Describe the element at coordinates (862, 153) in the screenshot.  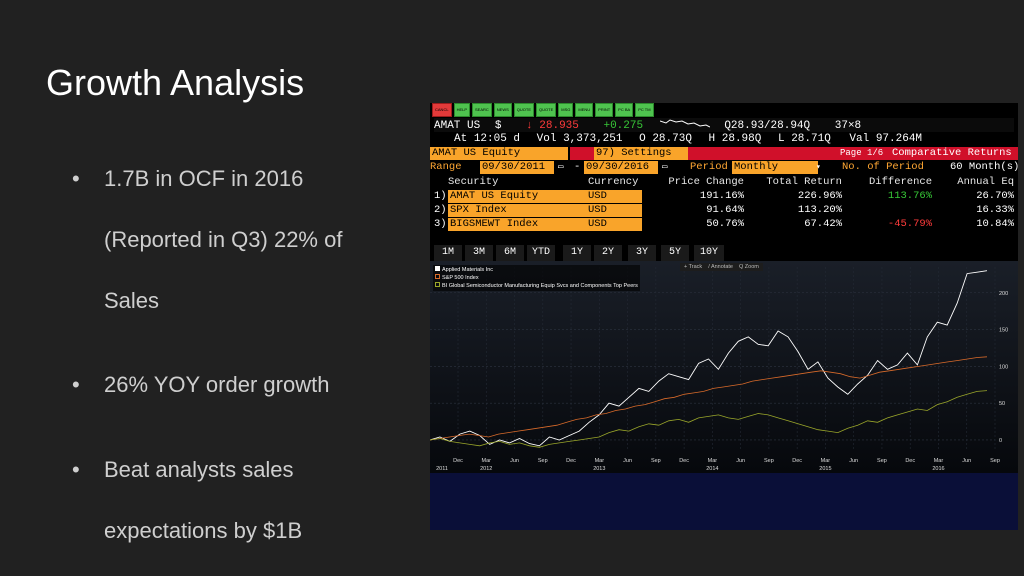
I see `page-indicator: Page 1/6` at that location.